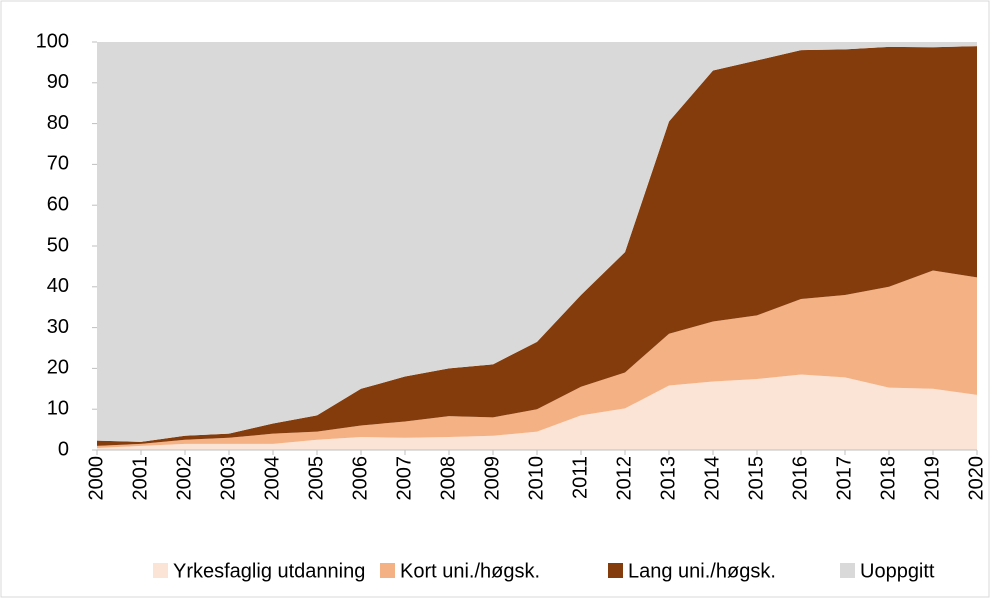 This screenshot has width=992, height=599. I want to click on x-tick-label: 2008, so click(448, 478).